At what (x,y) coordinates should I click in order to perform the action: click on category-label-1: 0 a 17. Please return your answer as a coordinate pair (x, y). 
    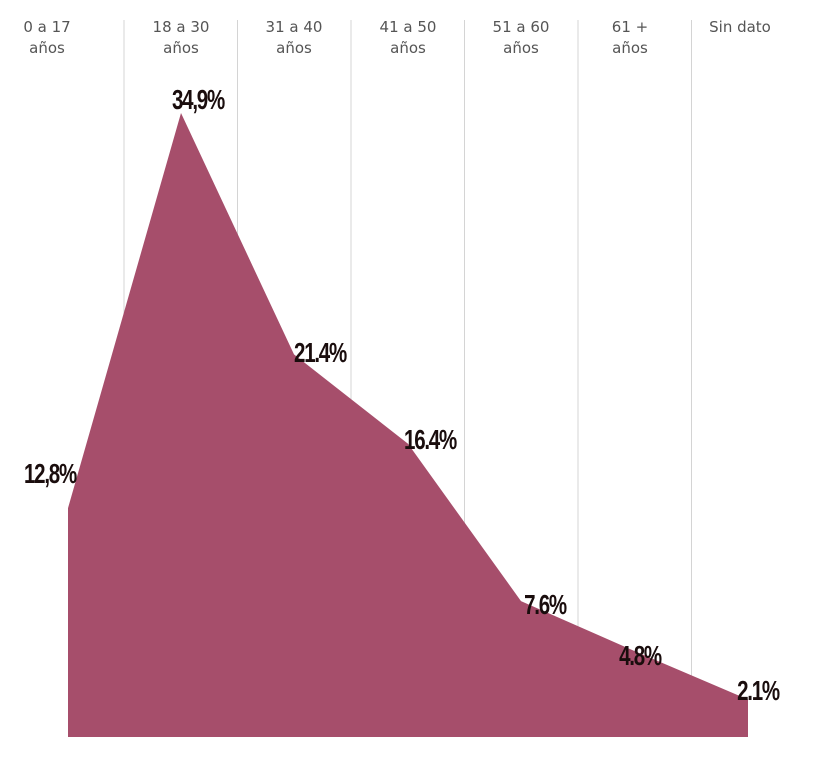
    Looking at the image, I should click on (46, 27).